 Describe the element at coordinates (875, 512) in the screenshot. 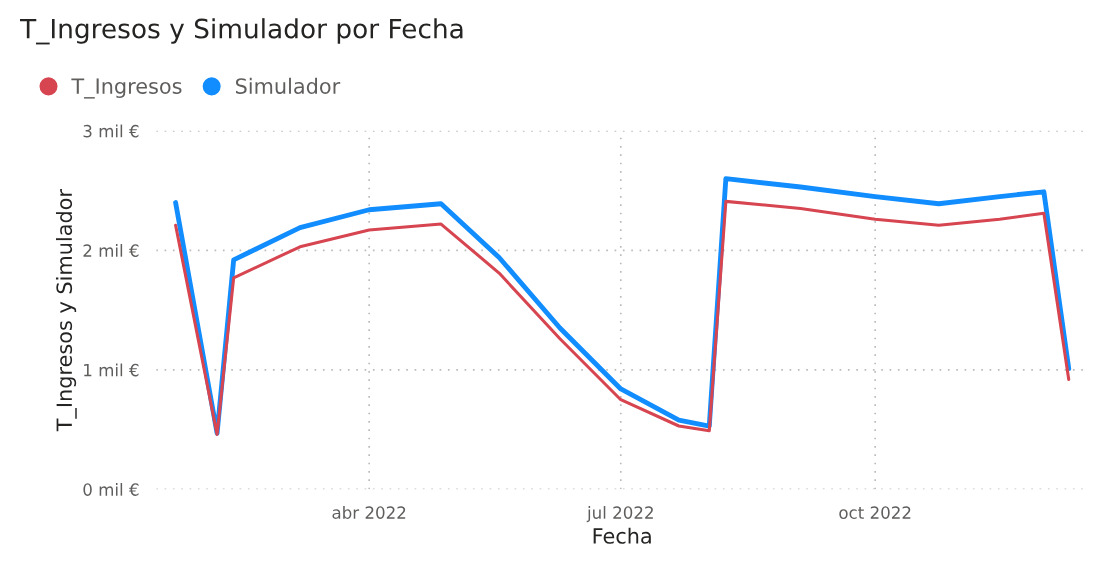

I see `x-tick-label: oct 2022` at that location.